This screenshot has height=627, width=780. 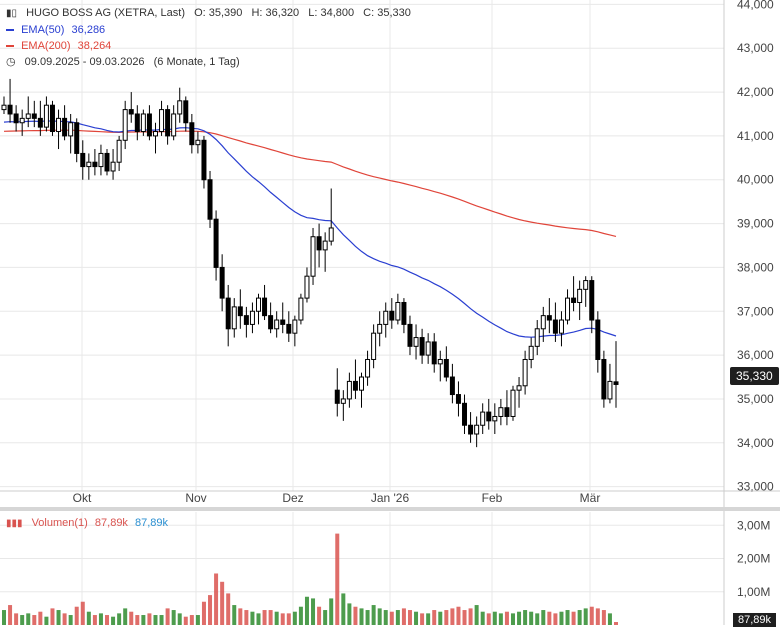 What do you see at coordinates (755, 92) in the screenshot?
I see `price-tick-label: 42,000` at bounding box center [755, 92].